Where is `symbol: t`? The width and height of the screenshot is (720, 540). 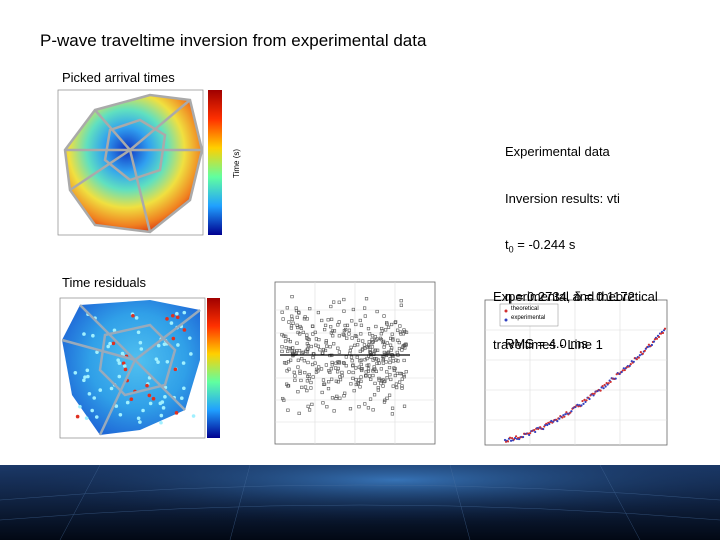
symbol: t is located at coordinates (507, 244).